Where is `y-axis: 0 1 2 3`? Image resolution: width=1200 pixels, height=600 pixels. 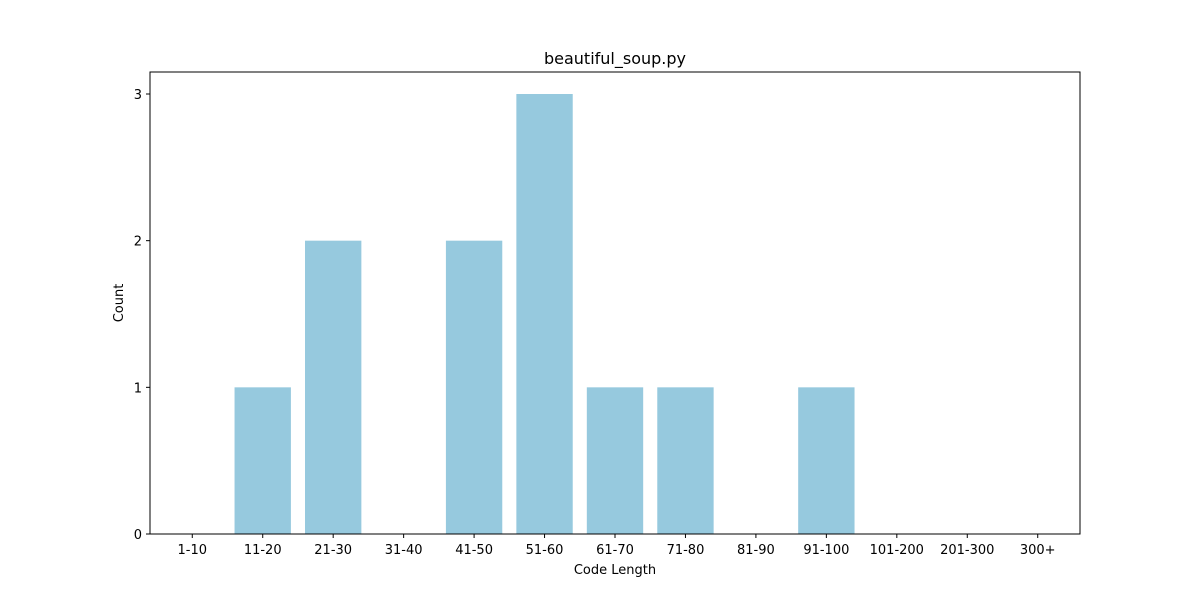
y-axis: 0 1 2 3 is located at coordinates (142, 315).